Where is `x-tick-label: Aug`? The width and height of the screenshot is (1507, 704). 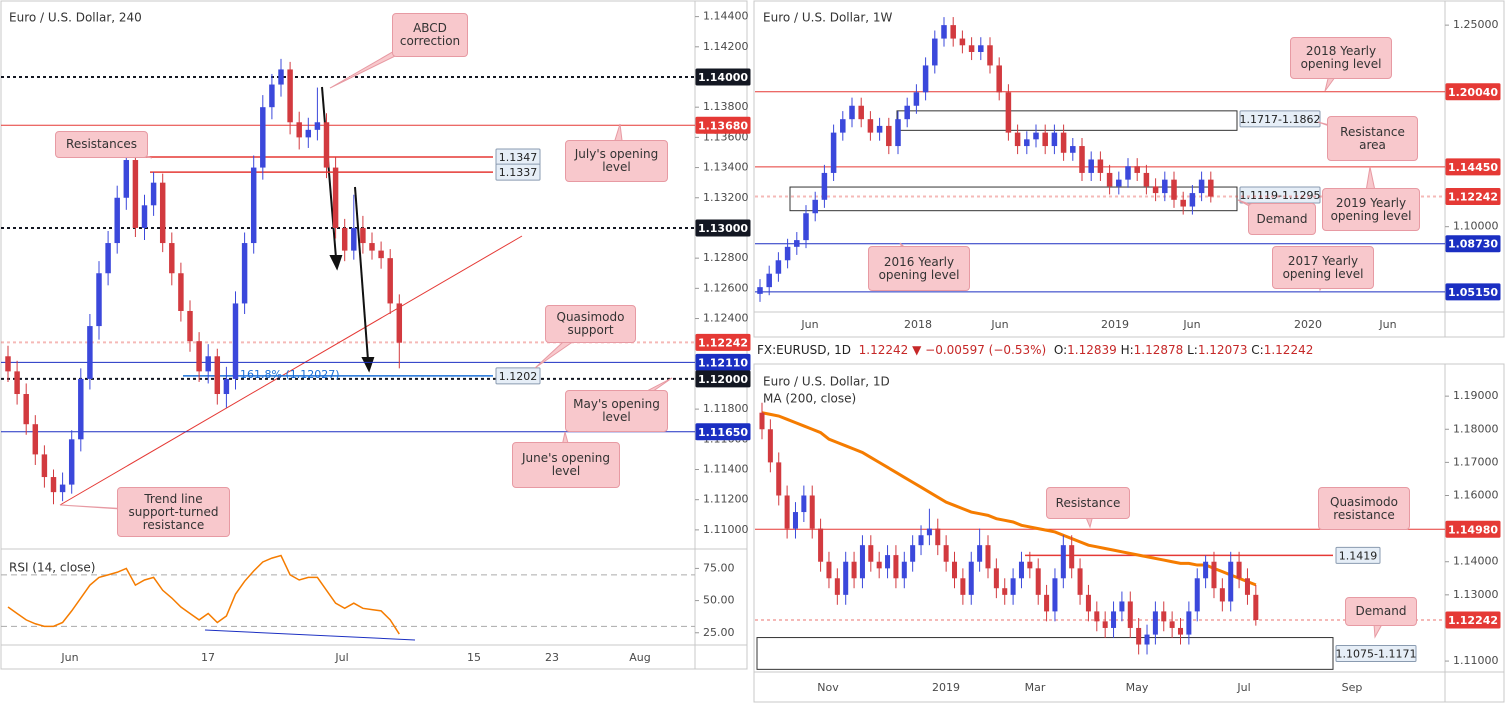 x-tick-label: Aug is located at coordinates (639, 657).